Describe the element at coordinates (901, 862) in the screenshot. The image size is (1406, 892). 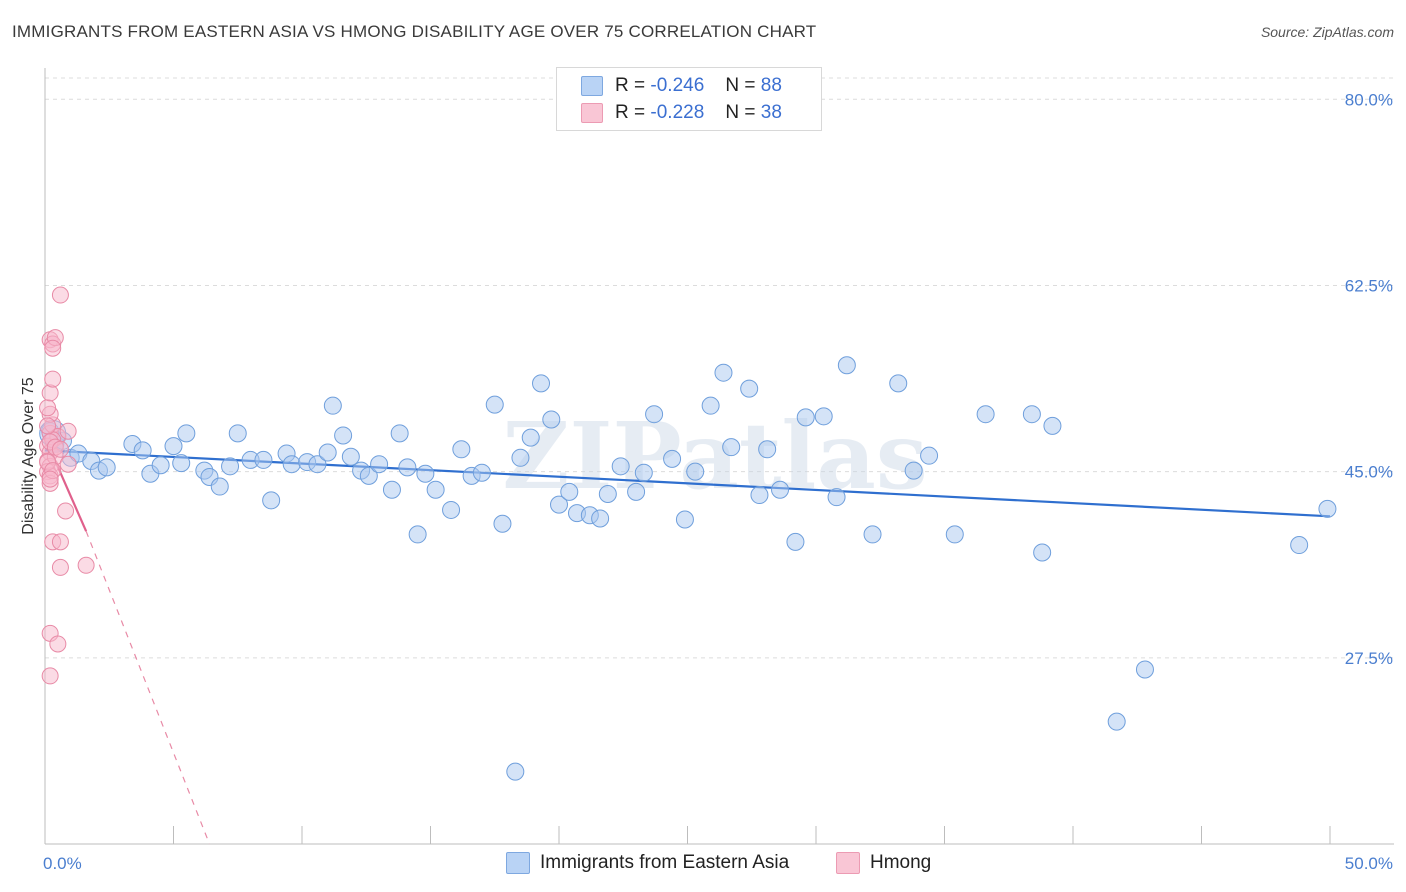
I see `bottom-legend-label: Hmong` at that location.